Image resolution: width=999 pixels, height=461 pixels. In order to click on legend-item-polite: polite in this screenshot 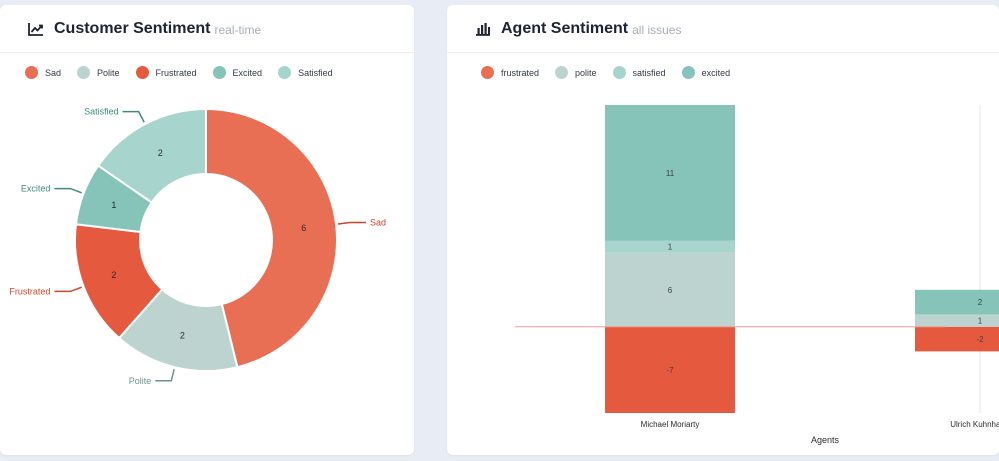, I will do `click(576, 72)`.